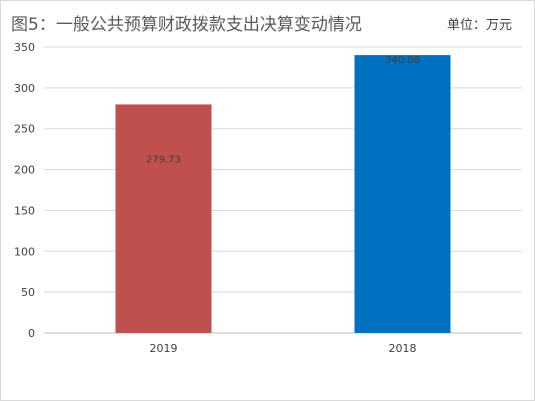 The height and width of the screenshot is (401, 535). I want to click on y-tick-label: 350, so click(24, 47).